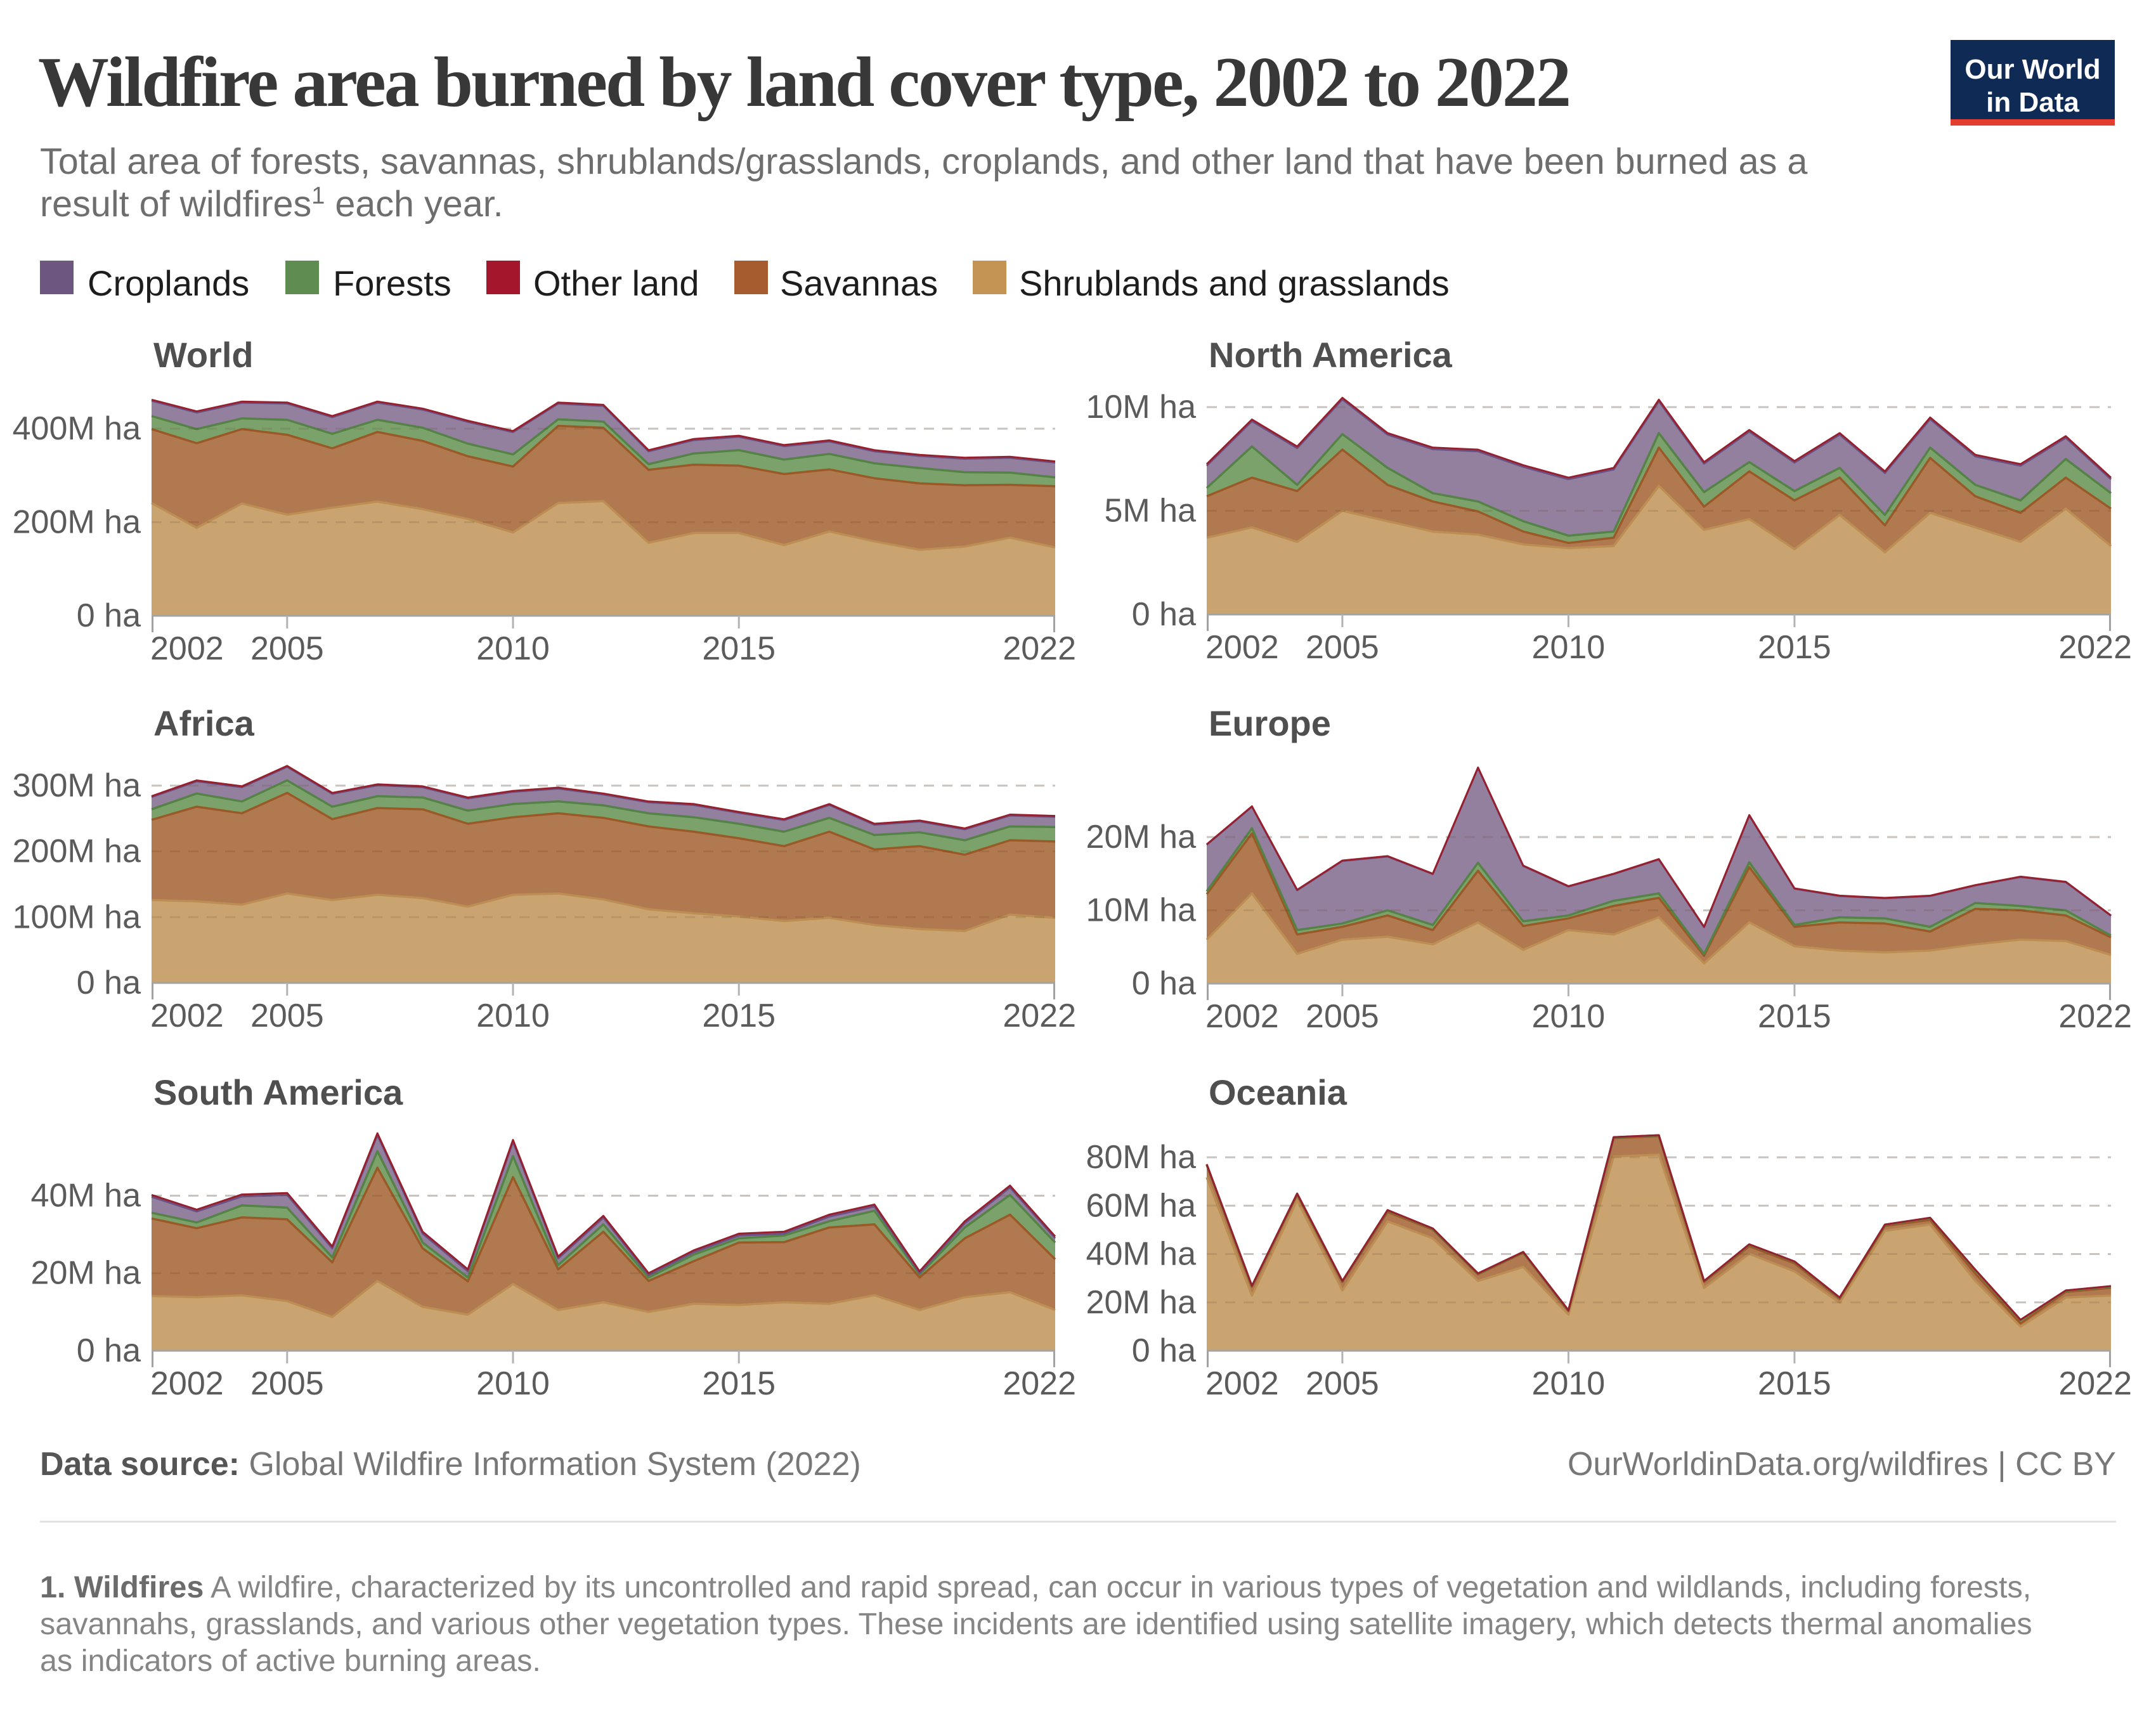  What do you see at coordinates (204, 355) in the screenshot?
I see `svg-text: World` at bounding box center [204, 355].